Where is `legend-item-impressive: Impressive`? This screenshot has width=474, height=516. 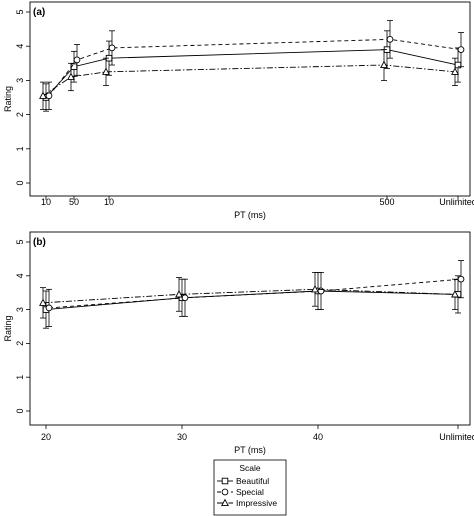
legend-item-impressive: Impressive is located at coordinates (247, 503).